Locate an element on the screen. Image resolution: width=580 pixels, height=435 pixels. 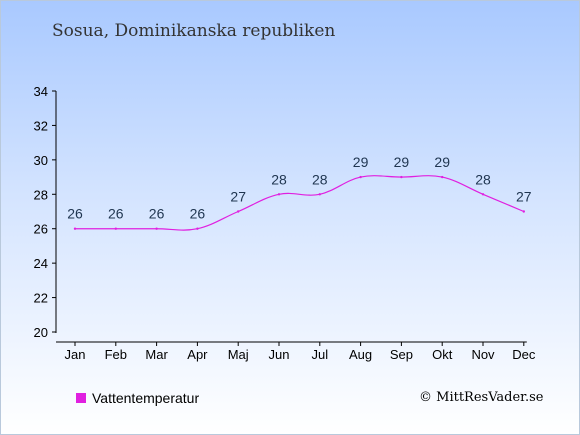
x-tick-label: Dec is located at coordinates (524, 354).